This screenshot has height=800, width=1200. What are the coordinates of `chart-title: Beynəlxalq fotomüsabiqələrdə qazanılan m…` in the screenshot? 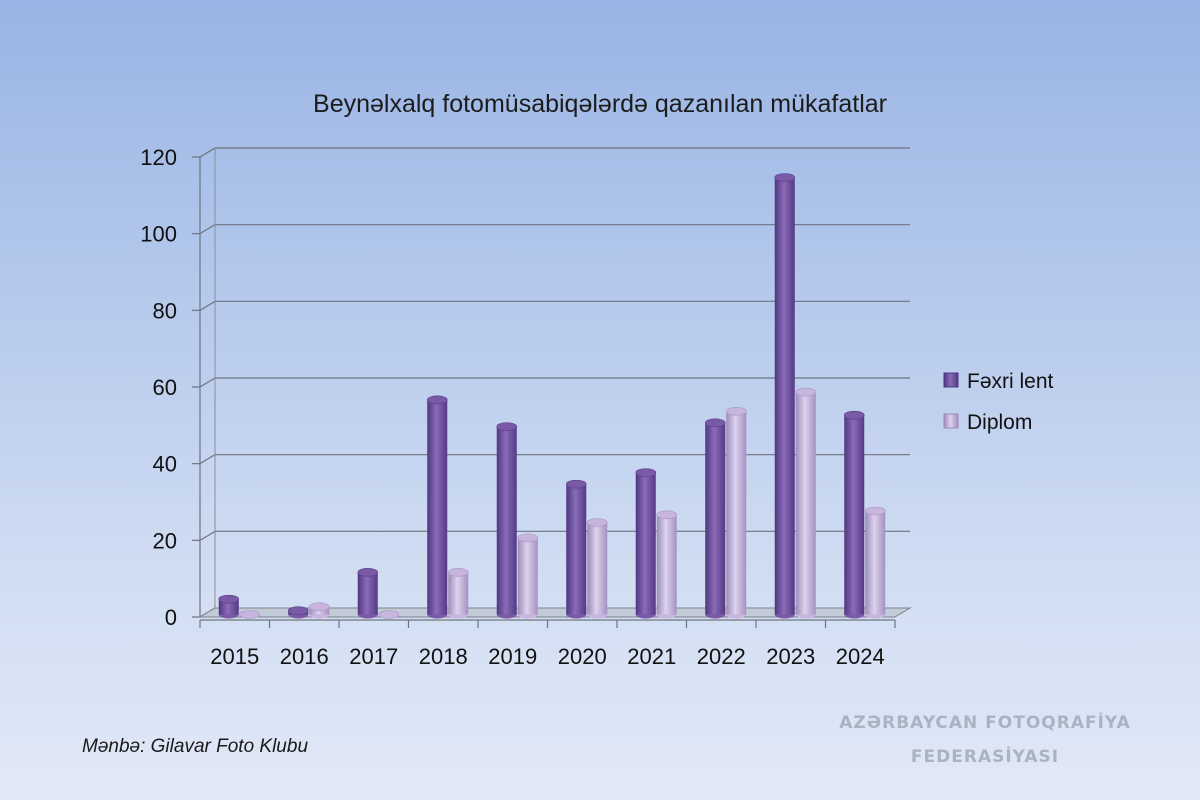 It's located at (600, 104).